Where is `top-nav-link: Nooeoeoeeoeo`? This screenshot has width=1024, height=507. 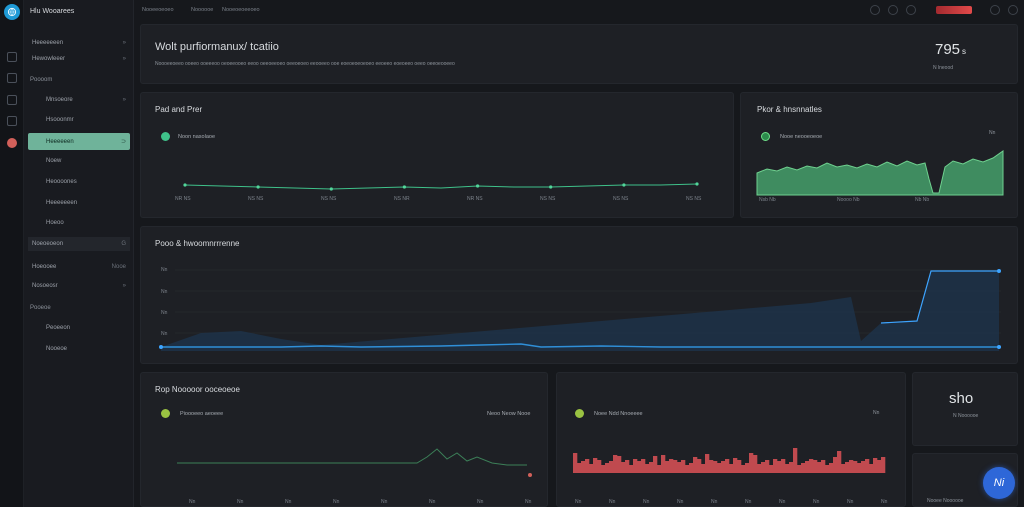 top-nav-link: Nooeoeoeeoeo is located at coordinates (241, 10).